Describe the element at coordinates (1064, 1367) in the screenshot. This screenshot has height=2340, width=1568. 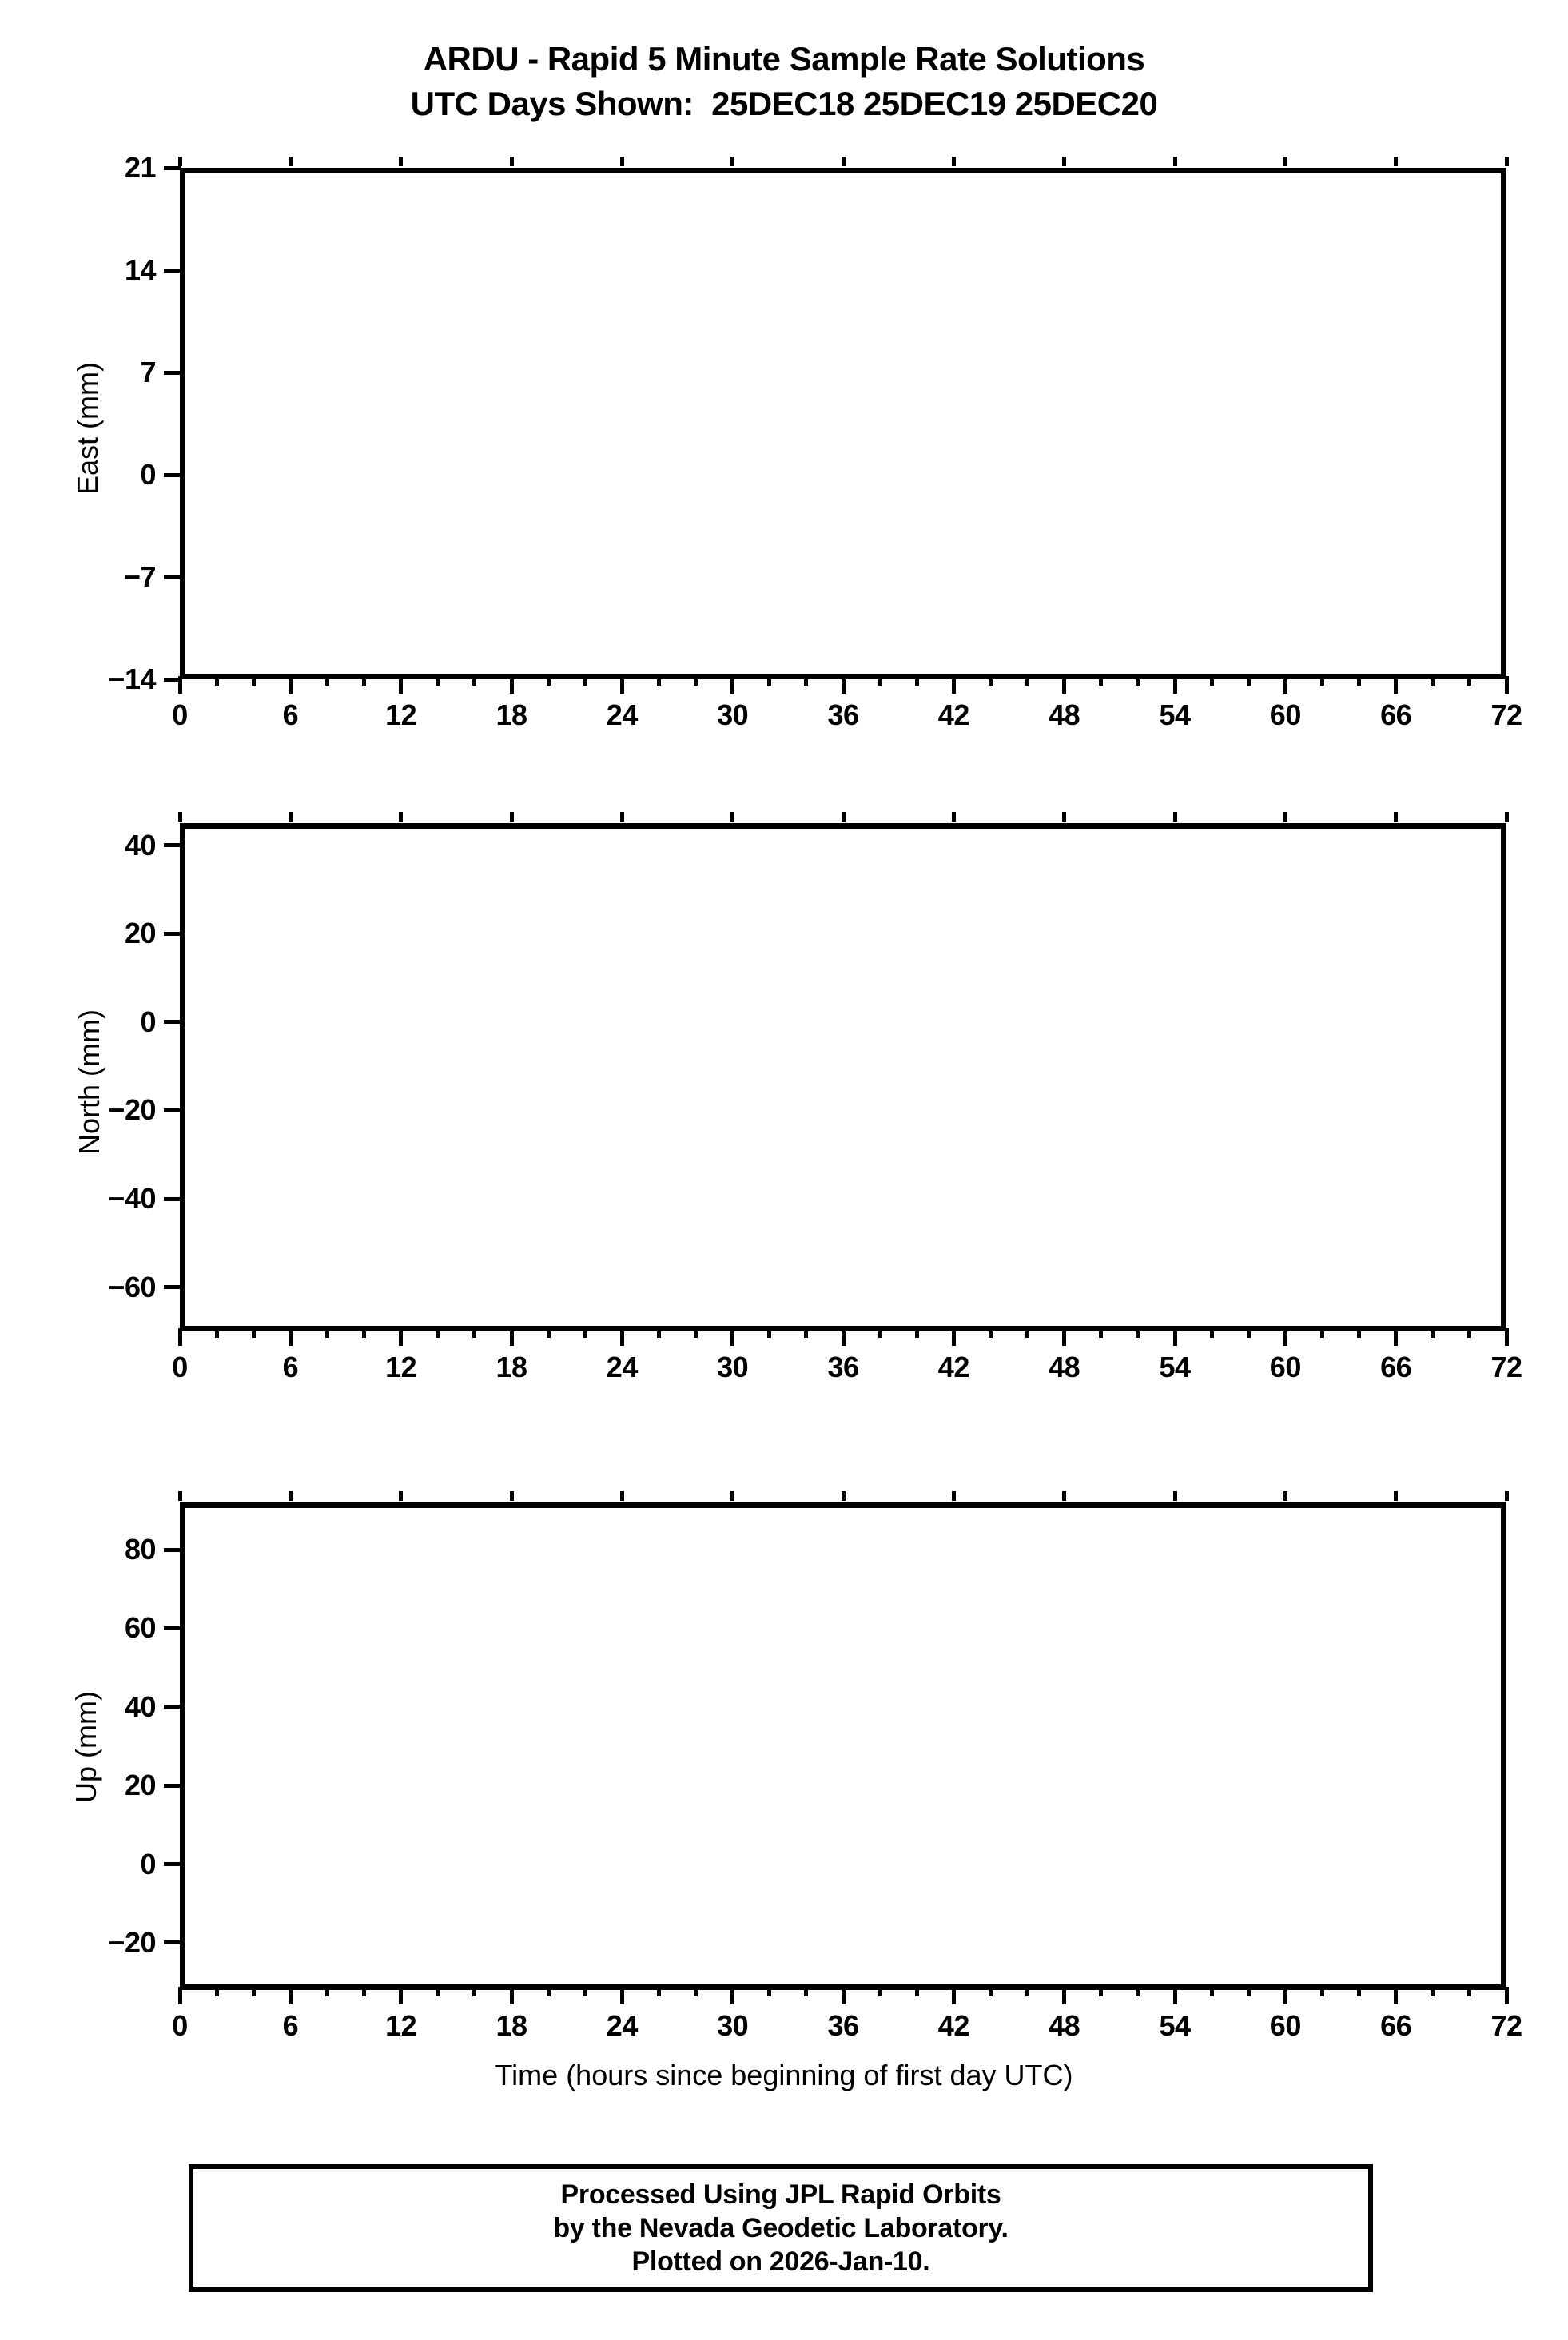
I see `x-tick-label: 48` at that location.